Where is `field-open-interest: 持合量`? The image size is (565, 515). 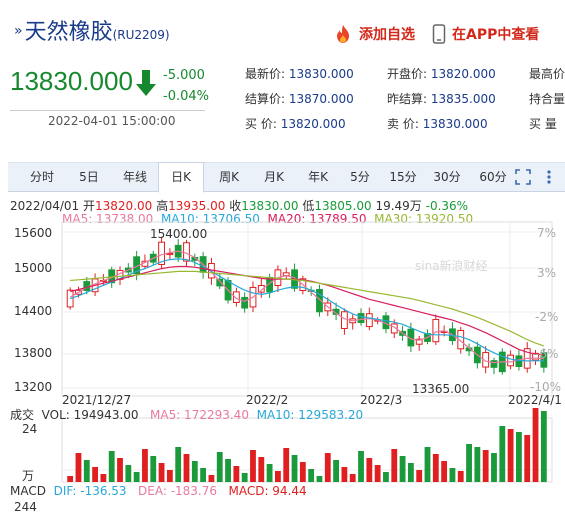
field-open-interest: 持合量 is located at coordinates (547, 98).